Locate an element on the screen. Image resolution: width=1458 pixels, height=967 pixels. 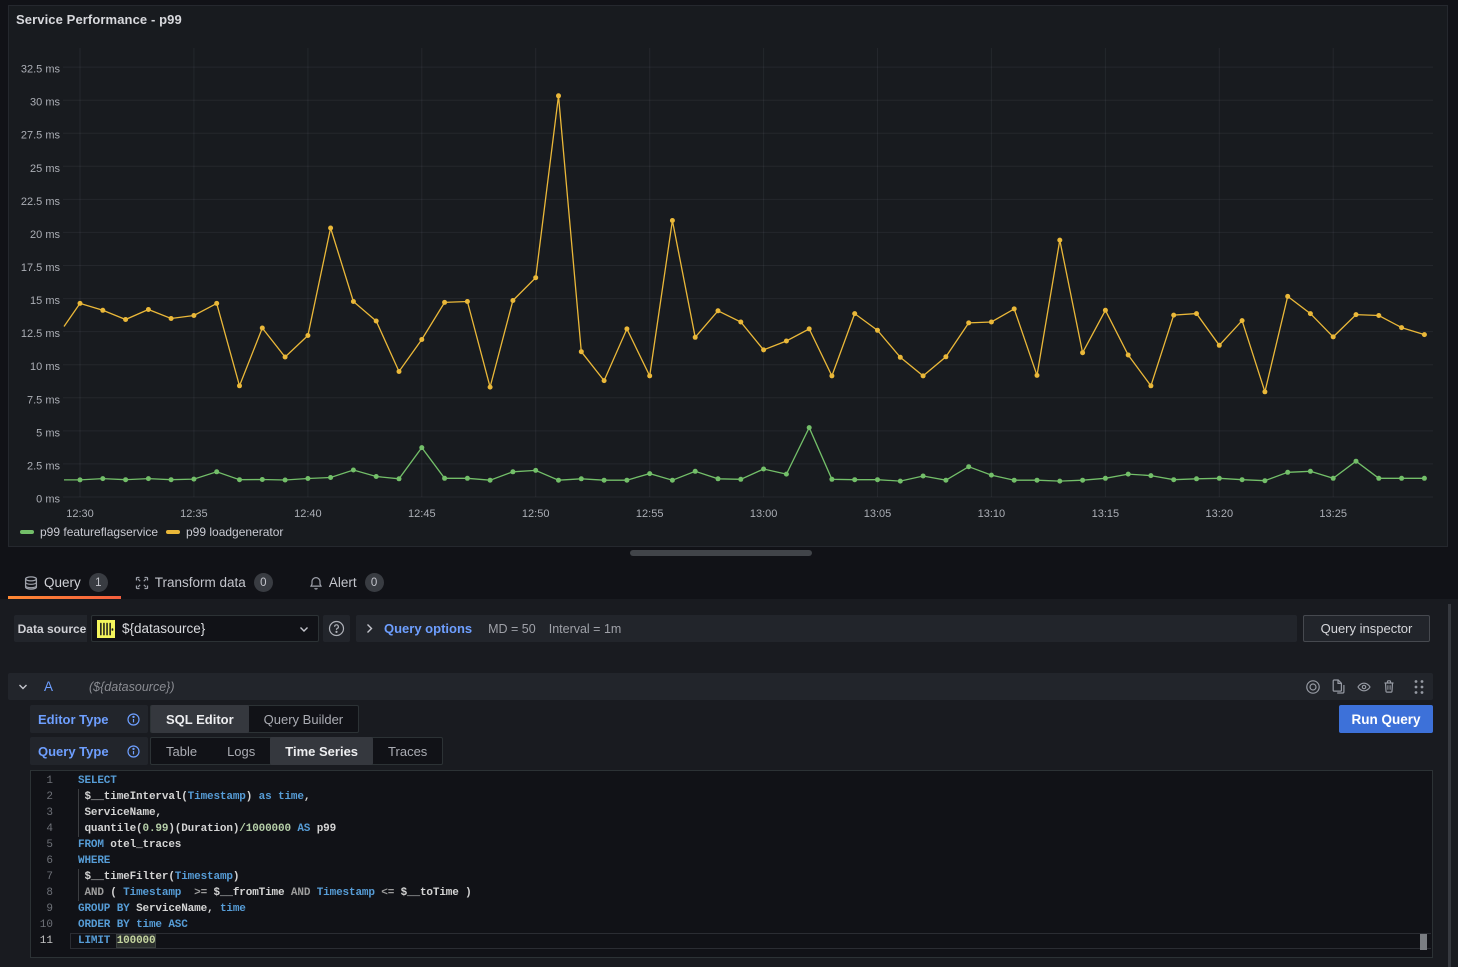
svg-text: 27.5 ms is located at coordinates (41, 136).